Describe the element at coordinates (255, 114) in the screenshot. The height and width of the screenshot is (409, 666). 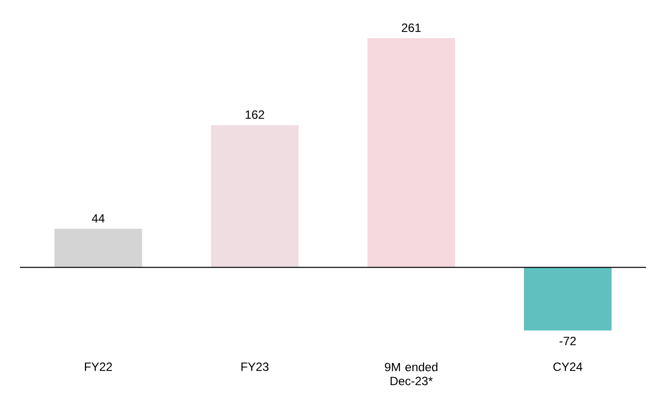
I see `data-label: 162` at that location.